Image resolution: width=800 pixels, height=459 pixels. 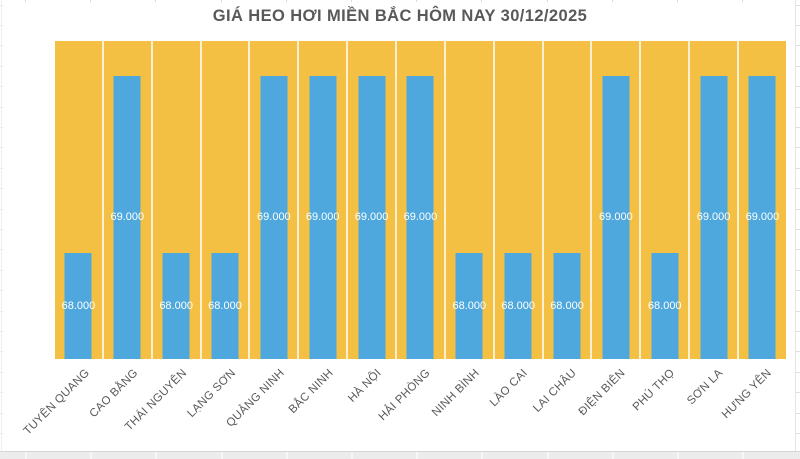 I want to click on data-label-3: 68.000, so click(x=176, y=305).